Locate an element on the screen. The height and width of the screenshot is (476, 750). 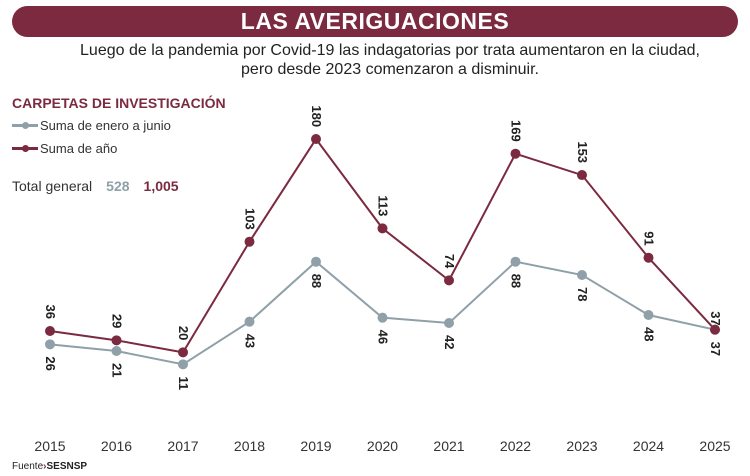
legend-year: Suma de año is located at coordinates (64, 148).